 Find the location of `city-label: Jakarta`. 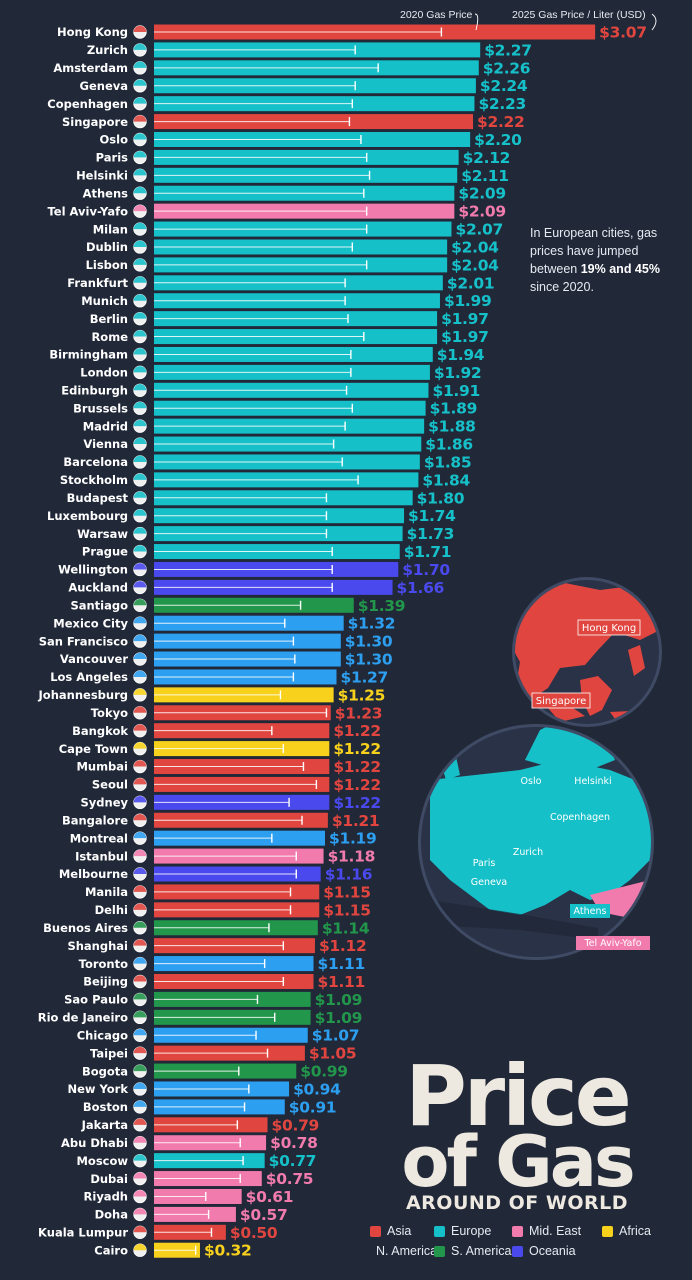

city-label: Jakarta is located at coordinates (104, 1125).